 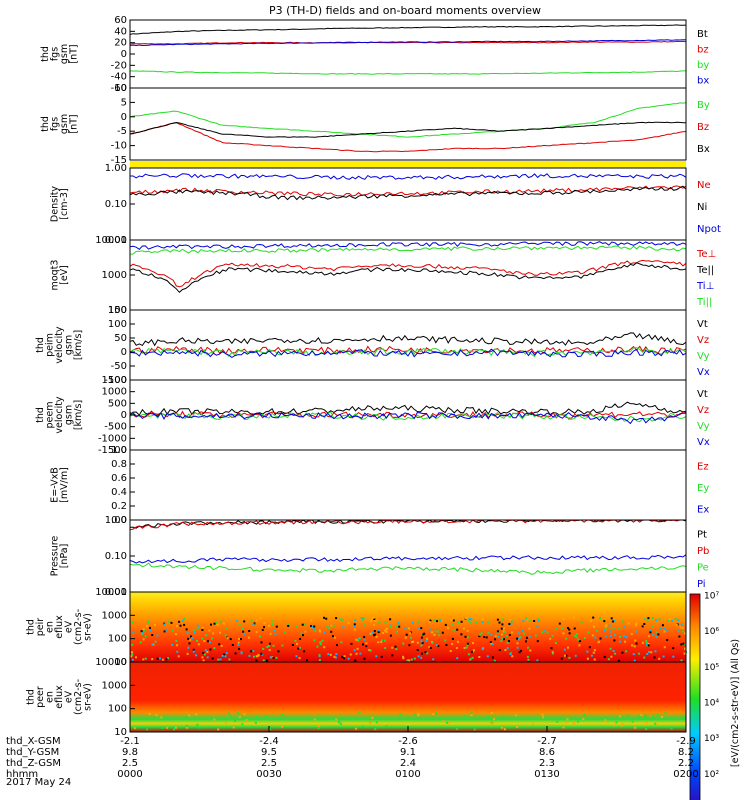 I want to click on y-axis-label-line: sr-eV), so click(x=88, y=627).